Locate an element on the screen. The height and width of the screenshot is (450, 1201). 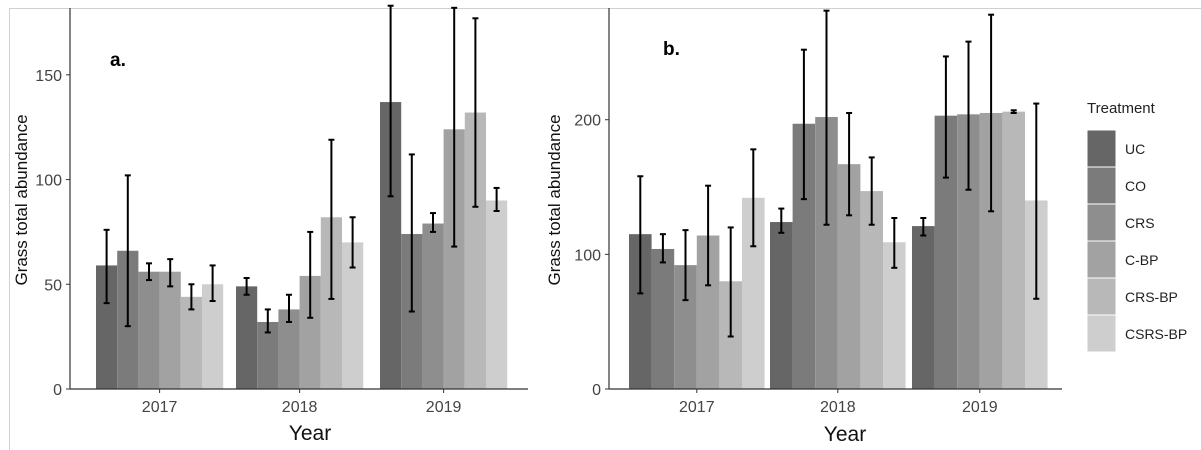
legend-label: UC is located at coordinates (1135, 149).